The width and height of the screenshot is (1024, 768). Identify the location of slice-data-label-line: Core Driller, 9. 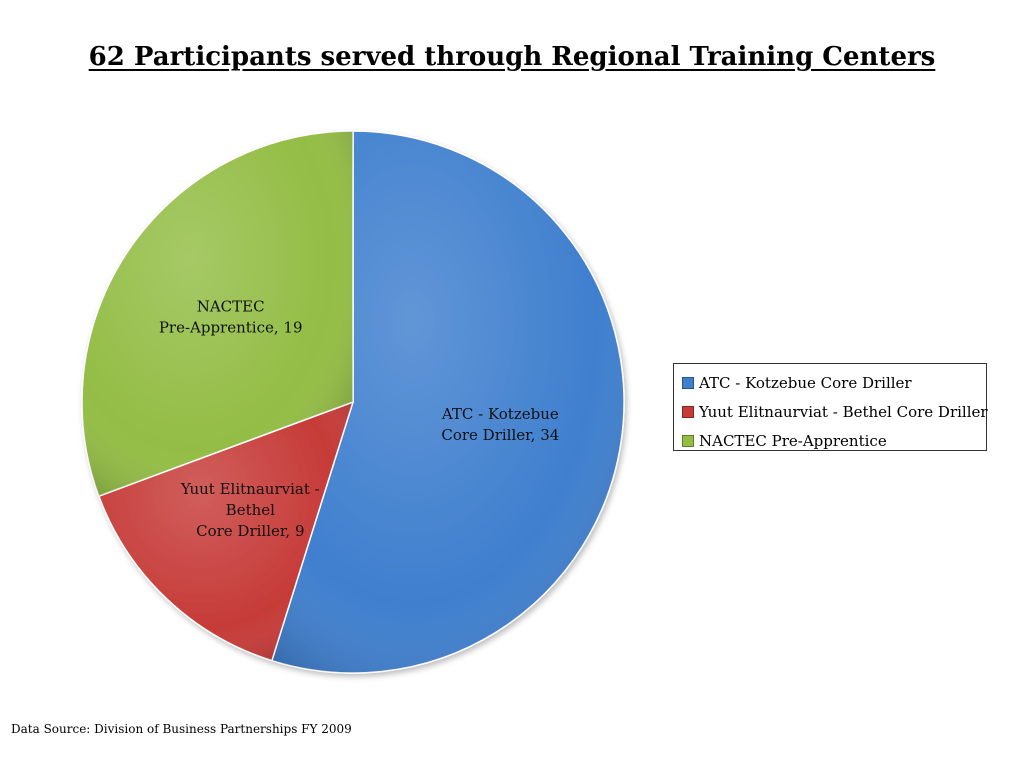
(250, 531).